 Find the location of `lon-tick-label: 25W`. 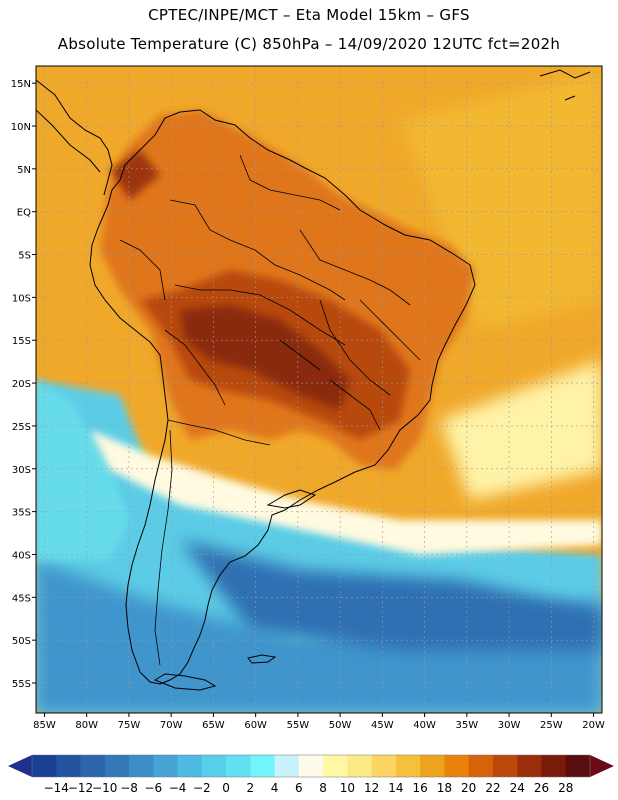

lon-tick-label: 25W is located at coordinates (551, 725).